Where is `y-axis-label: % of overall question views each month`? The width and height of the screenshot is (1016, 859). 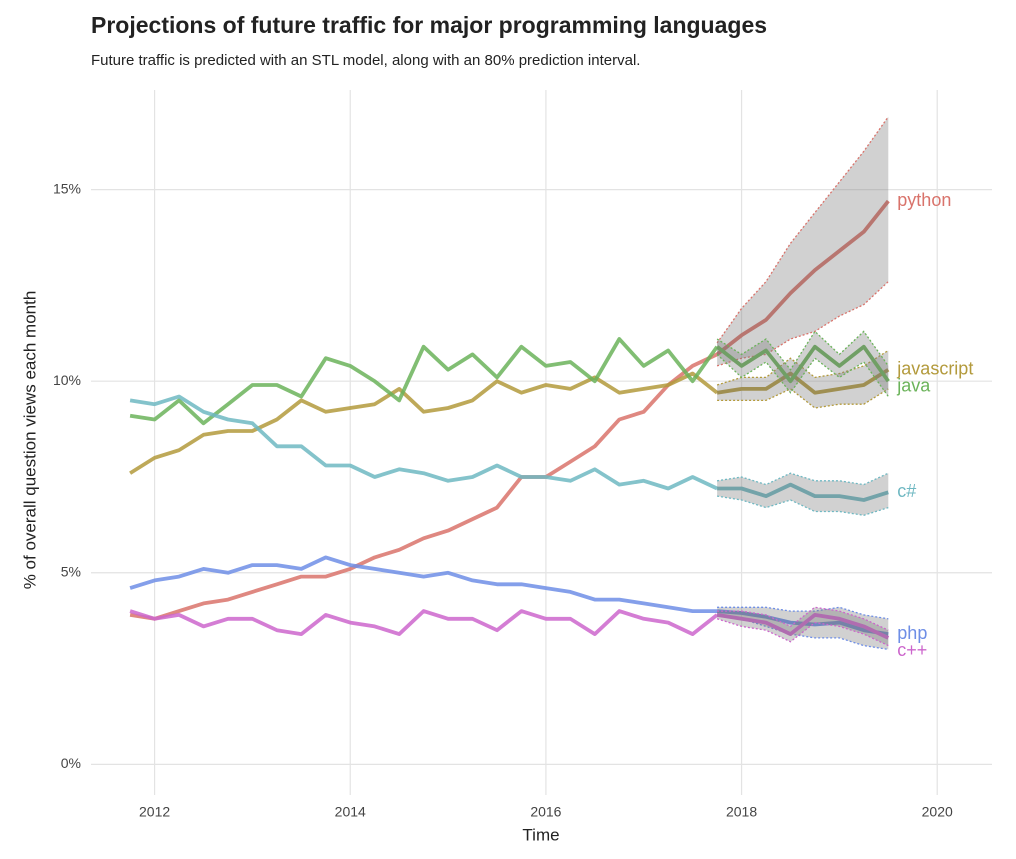 y-axis-label: % of overall question views each month is located at coordinates (29, 440).